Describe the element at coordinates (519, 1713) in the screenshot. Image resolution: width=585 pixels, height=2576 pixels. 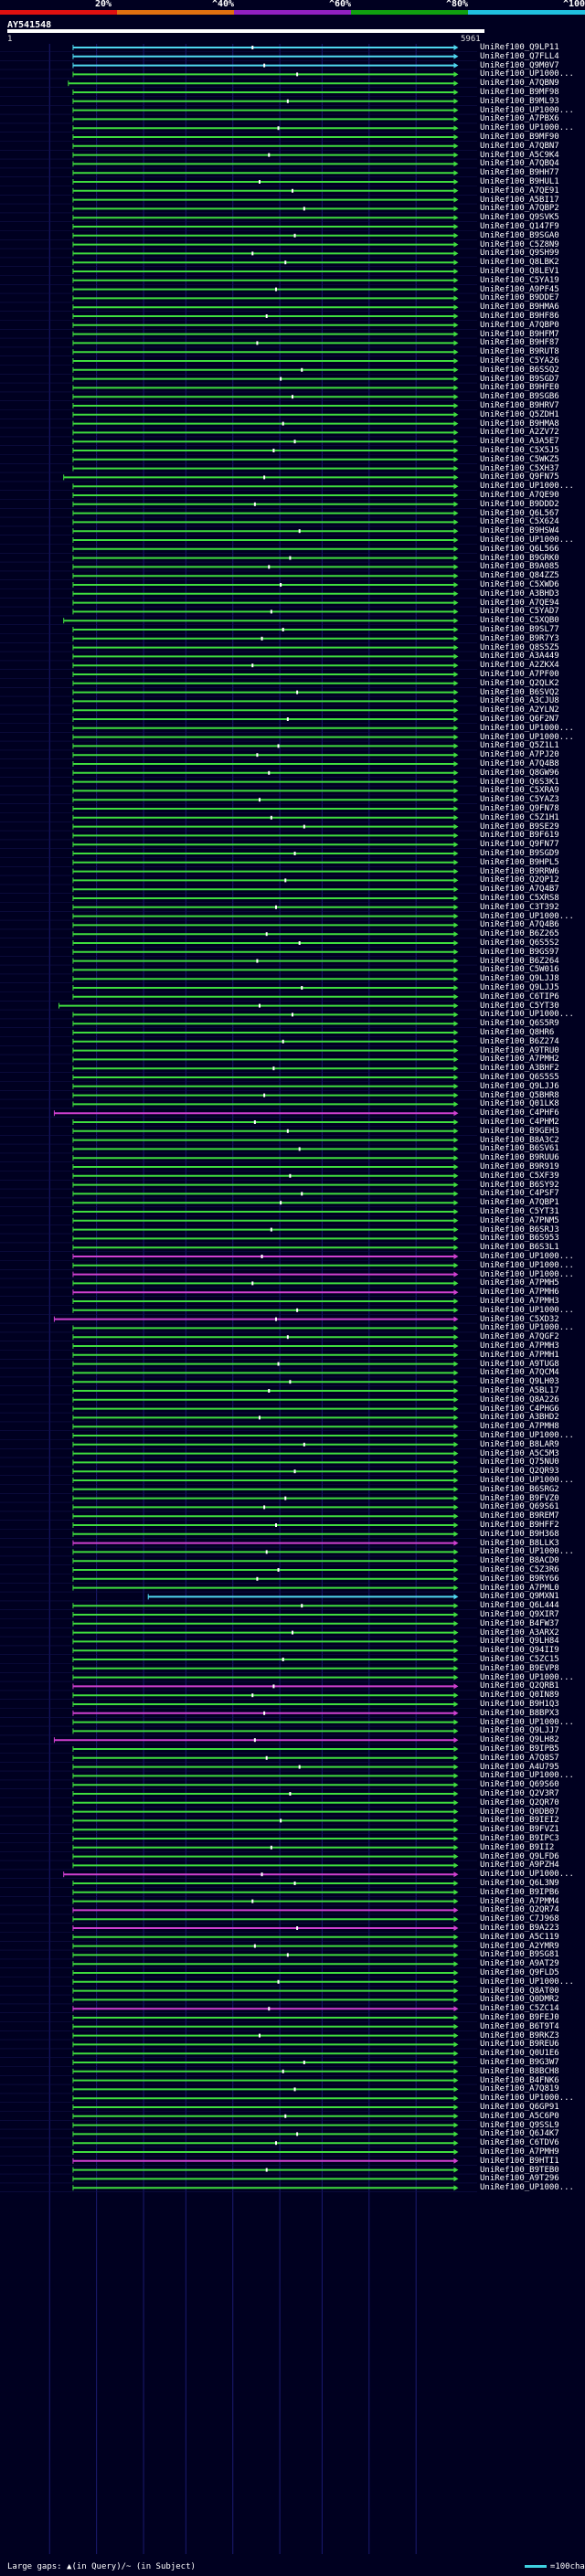
I see `hit-label: UniRef100_B8BPX3` at that location.